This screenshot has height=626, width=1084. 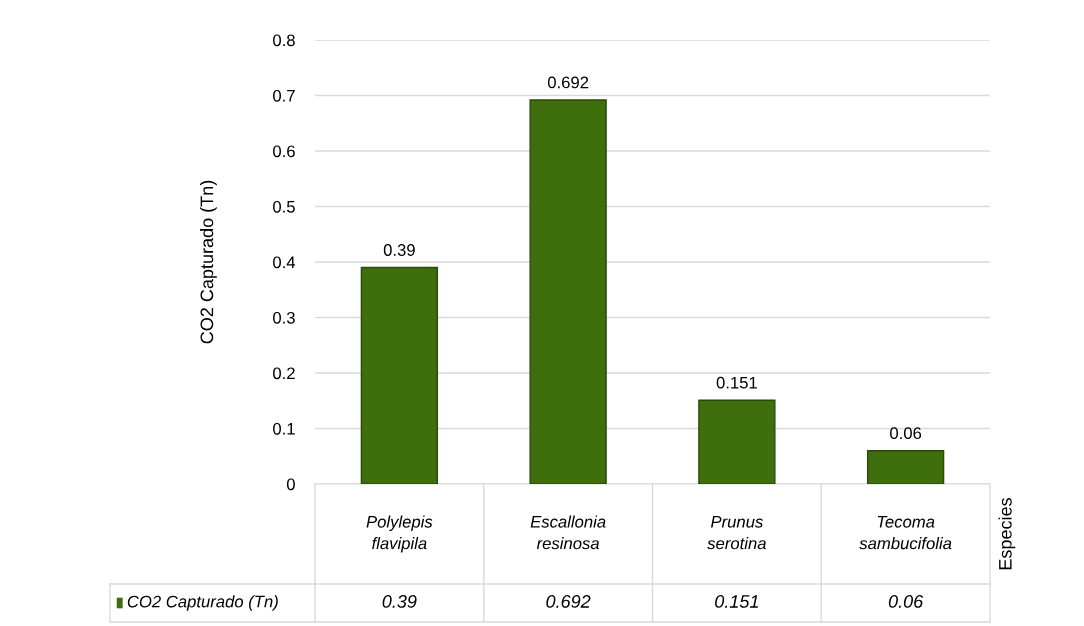 What do you see at coordinates (399, 250) in the screenshot?
I see `annotation: 0.39` at bounding box center [399, 250].